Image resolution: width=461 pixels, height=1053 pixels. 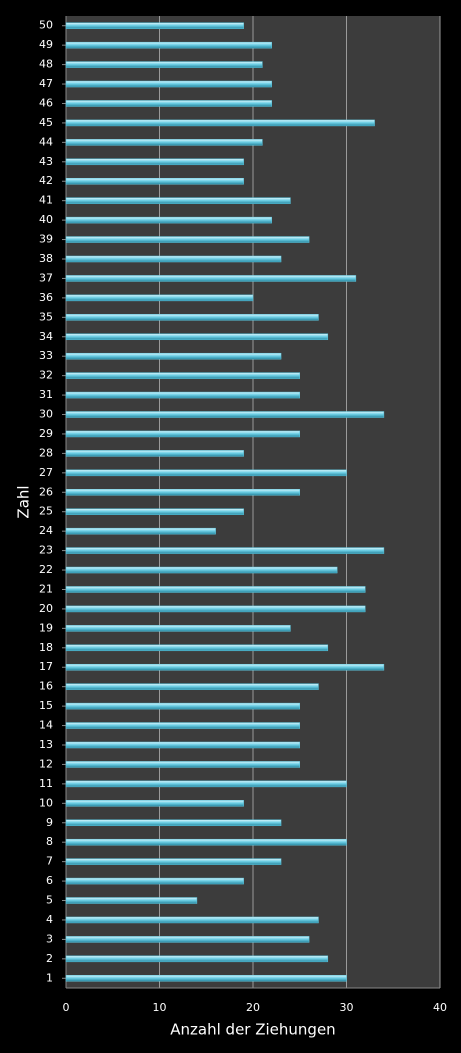 I want to click on y-tick-label: 4, so click(x=49, y=919).